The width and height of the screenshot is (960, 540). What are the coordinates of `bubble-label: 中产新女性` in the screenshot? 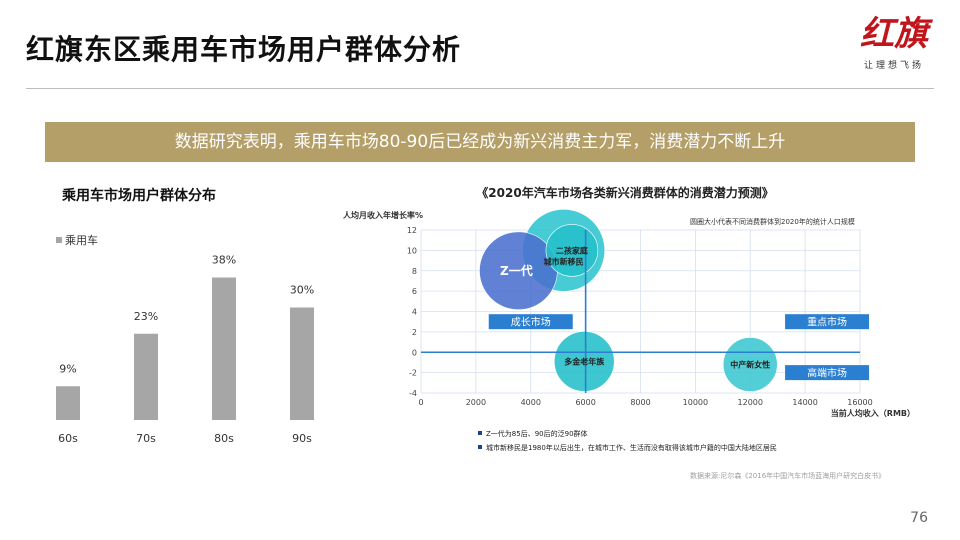 It's located at (750, 364).